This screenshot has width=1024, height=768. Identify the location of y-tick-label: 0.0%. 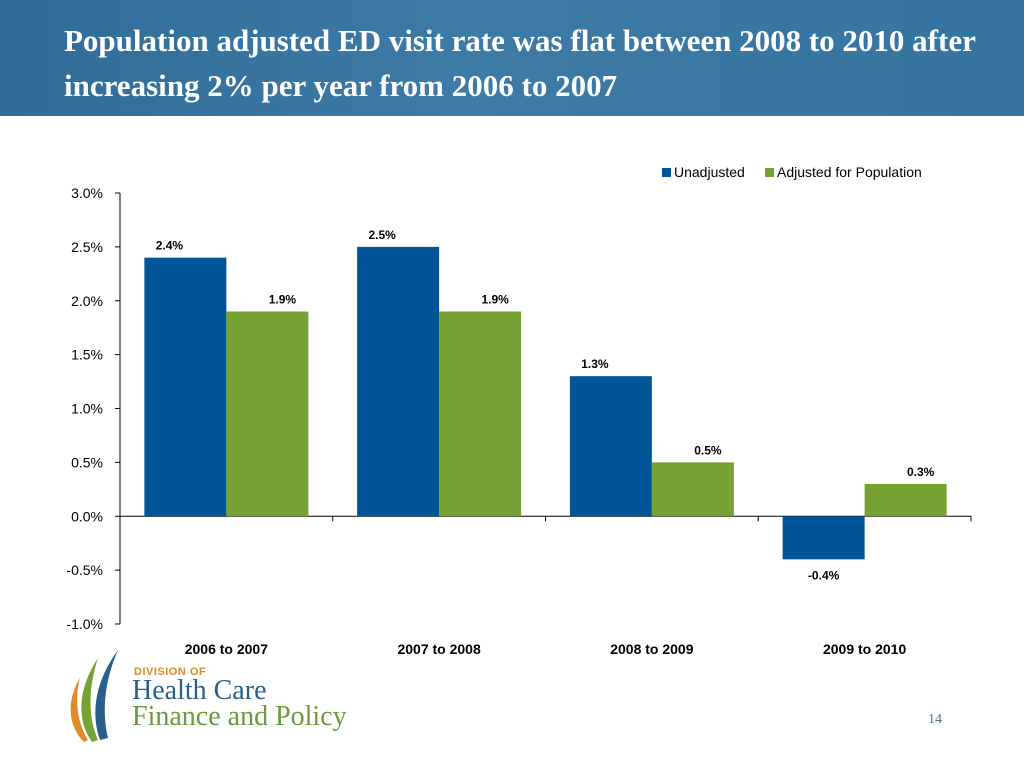
(87, 516).